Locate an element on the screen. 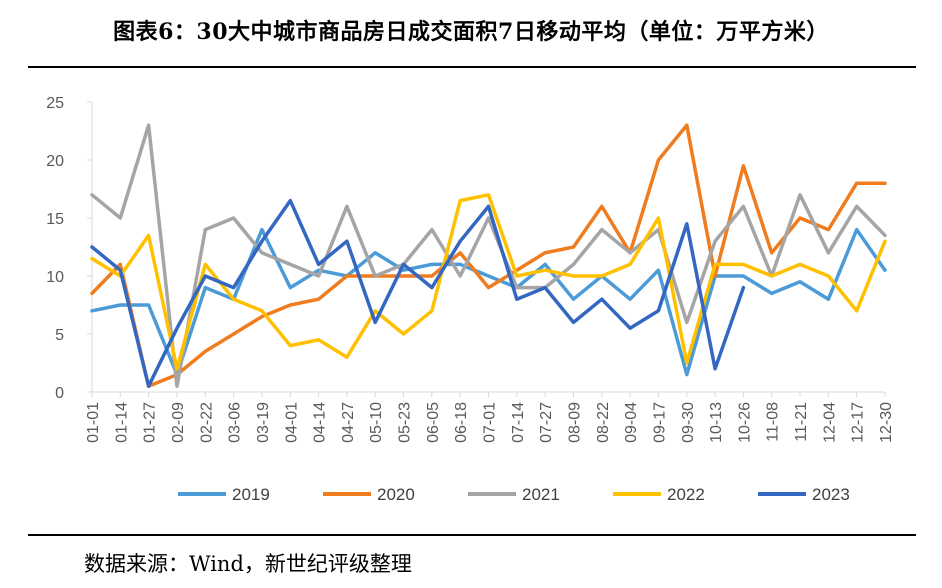  x-tick-label: 12-30 is located at coordinates (886, 422).